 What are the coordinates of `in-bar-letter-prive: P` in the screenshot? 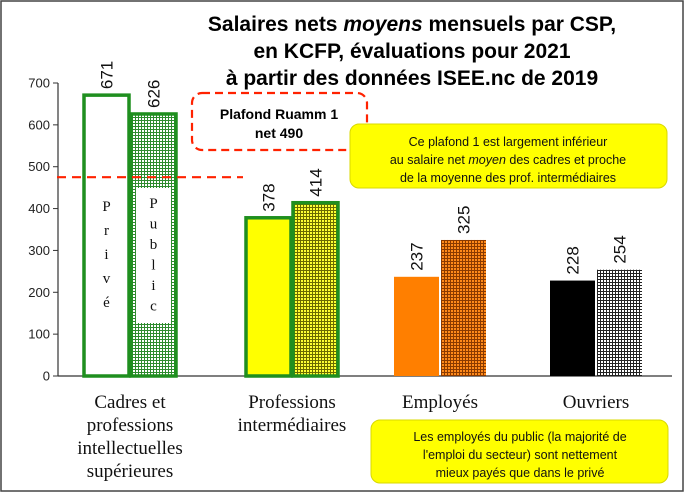 It's located at (106, 207).